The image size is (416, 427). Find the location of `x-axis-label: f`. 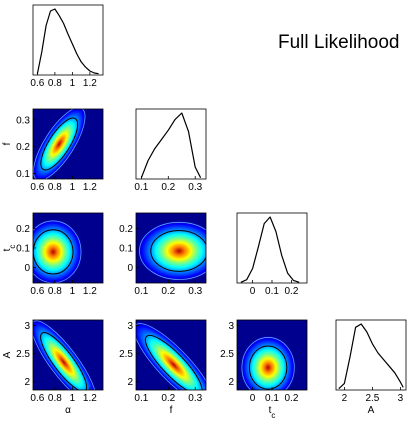

x-axis-label: f is located at coordinates (171, 410).